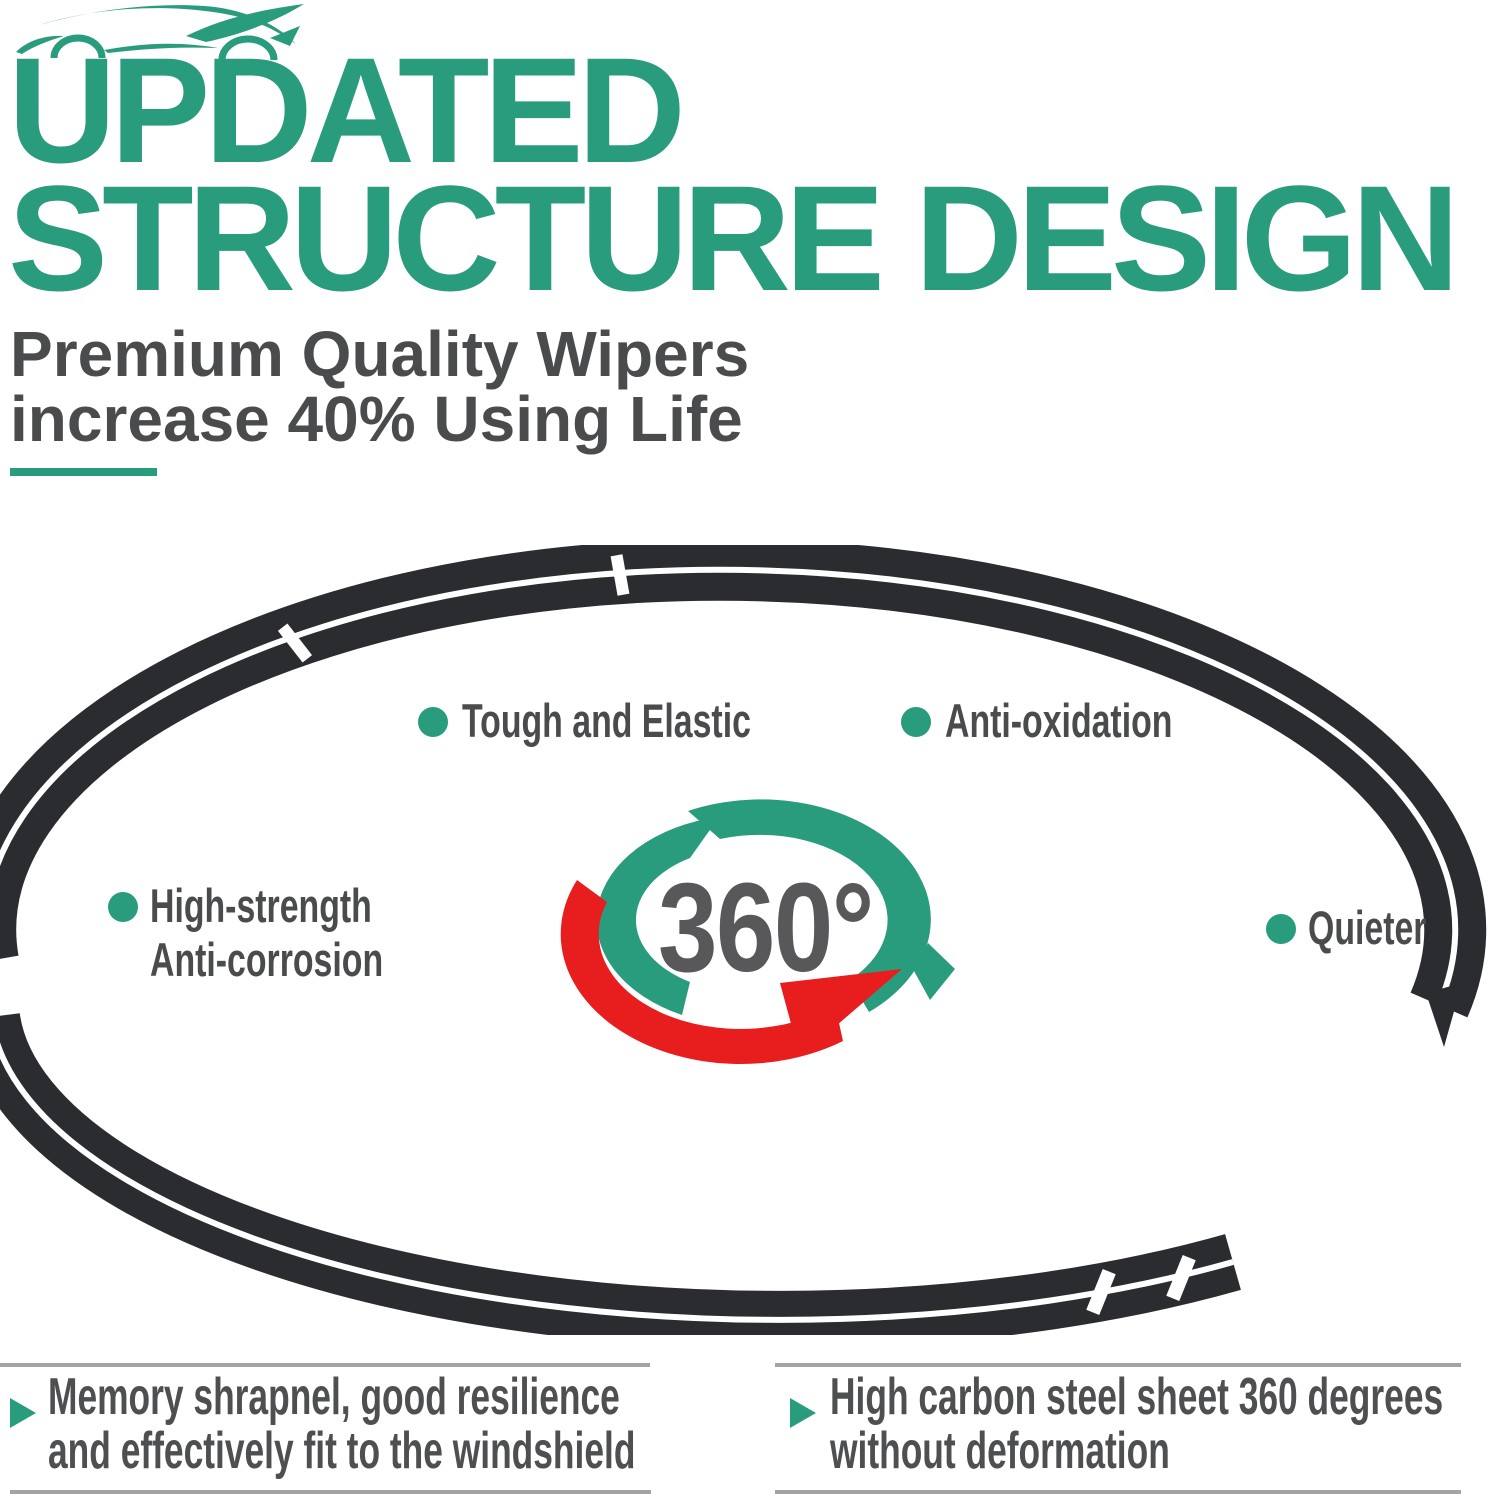 The width and height of the screenshot is (1497, 1500). What do you see at coordinates (267, 959) in the screenshot?
I see `feature-high-strength-line2: Anti-corrosion` at bounding box center [267, 959].